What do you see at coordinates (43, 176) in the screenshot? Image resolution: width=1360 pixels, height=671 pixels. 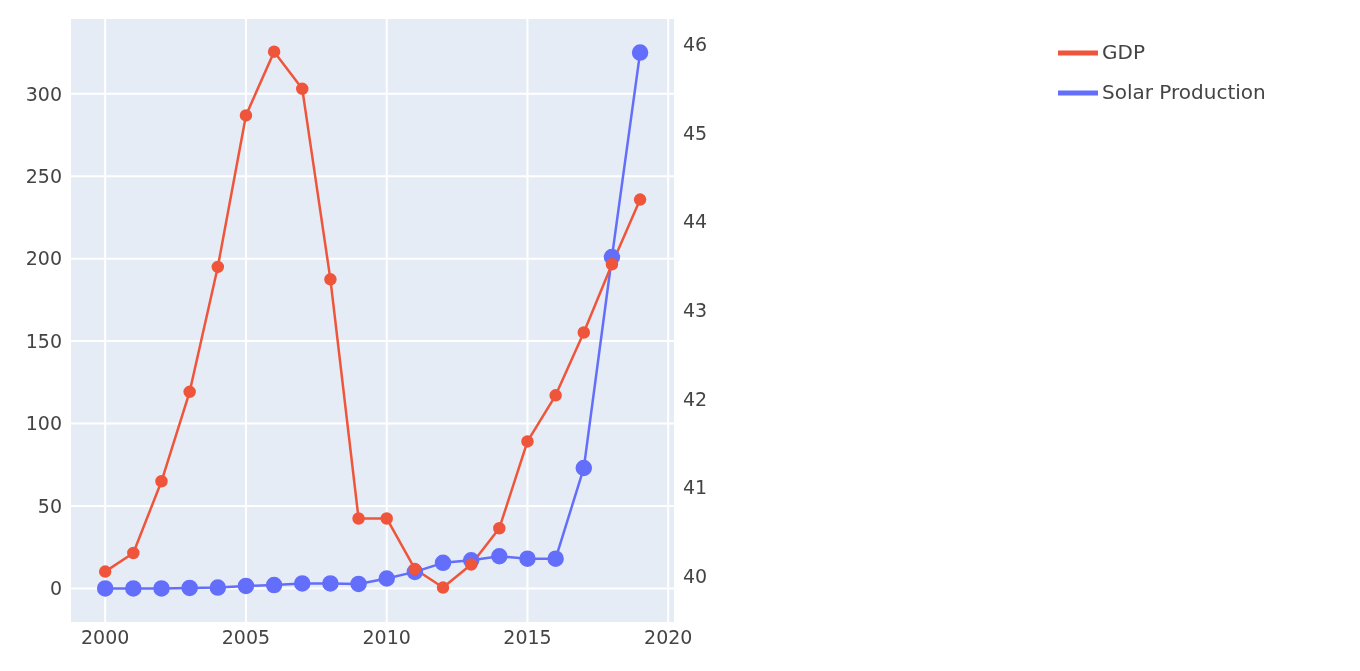 I see `y-tick-label: 250` at bounding box center [43, 176].